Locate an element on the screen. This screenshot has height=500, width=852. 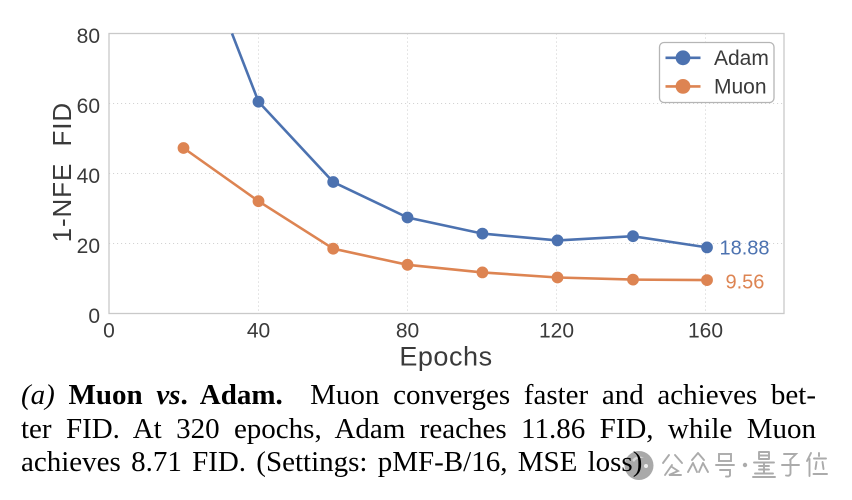
svg-text: 60 is located at coordinates (88, 106).